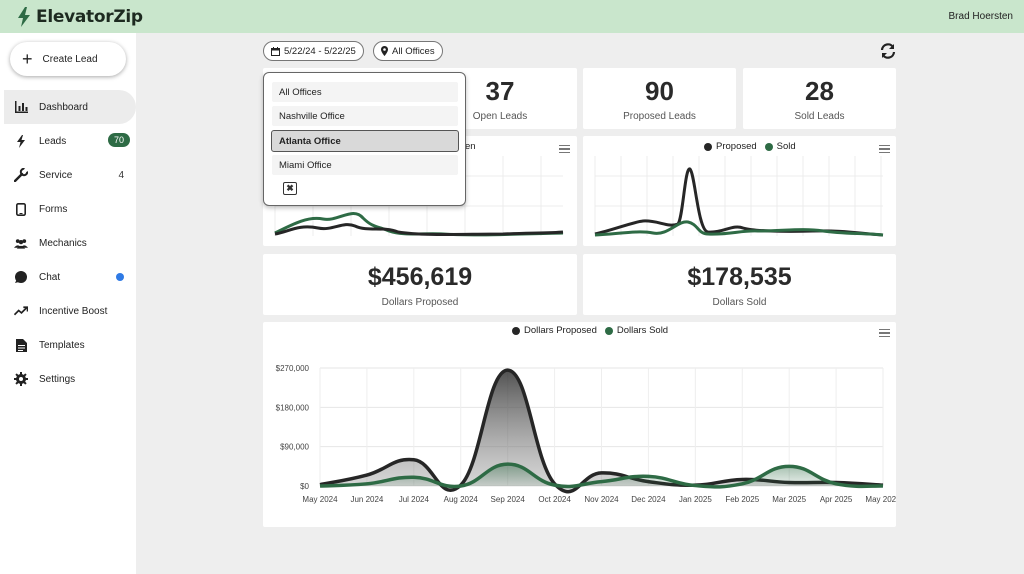 This screenshot has height=574, width=1024. I want to click on y-tick-label: $270,000, so click(293, 368).